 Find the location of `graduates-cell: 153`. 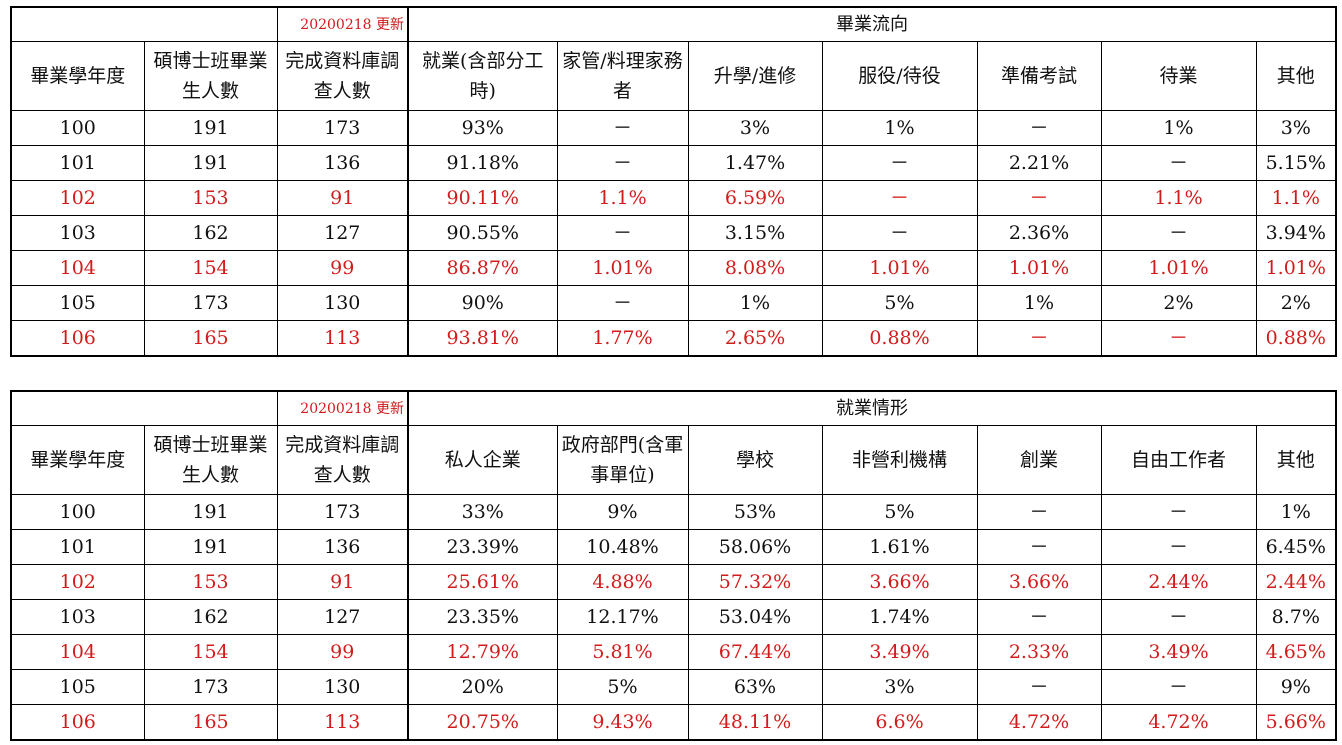

graduates-cell: 153 is located at coordinates (210, 198).